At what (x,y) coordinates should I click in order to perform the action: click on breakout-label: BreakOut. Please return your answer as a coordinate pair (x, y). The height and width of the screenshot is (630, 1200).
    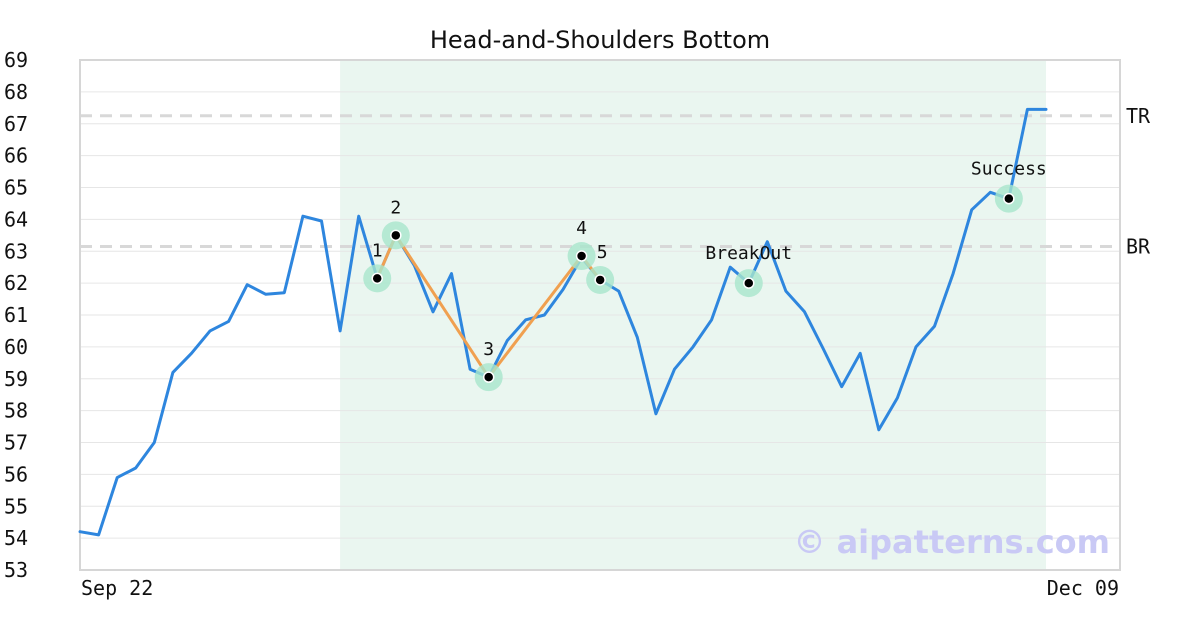
    Looking at the image, I should click on (748, 253).